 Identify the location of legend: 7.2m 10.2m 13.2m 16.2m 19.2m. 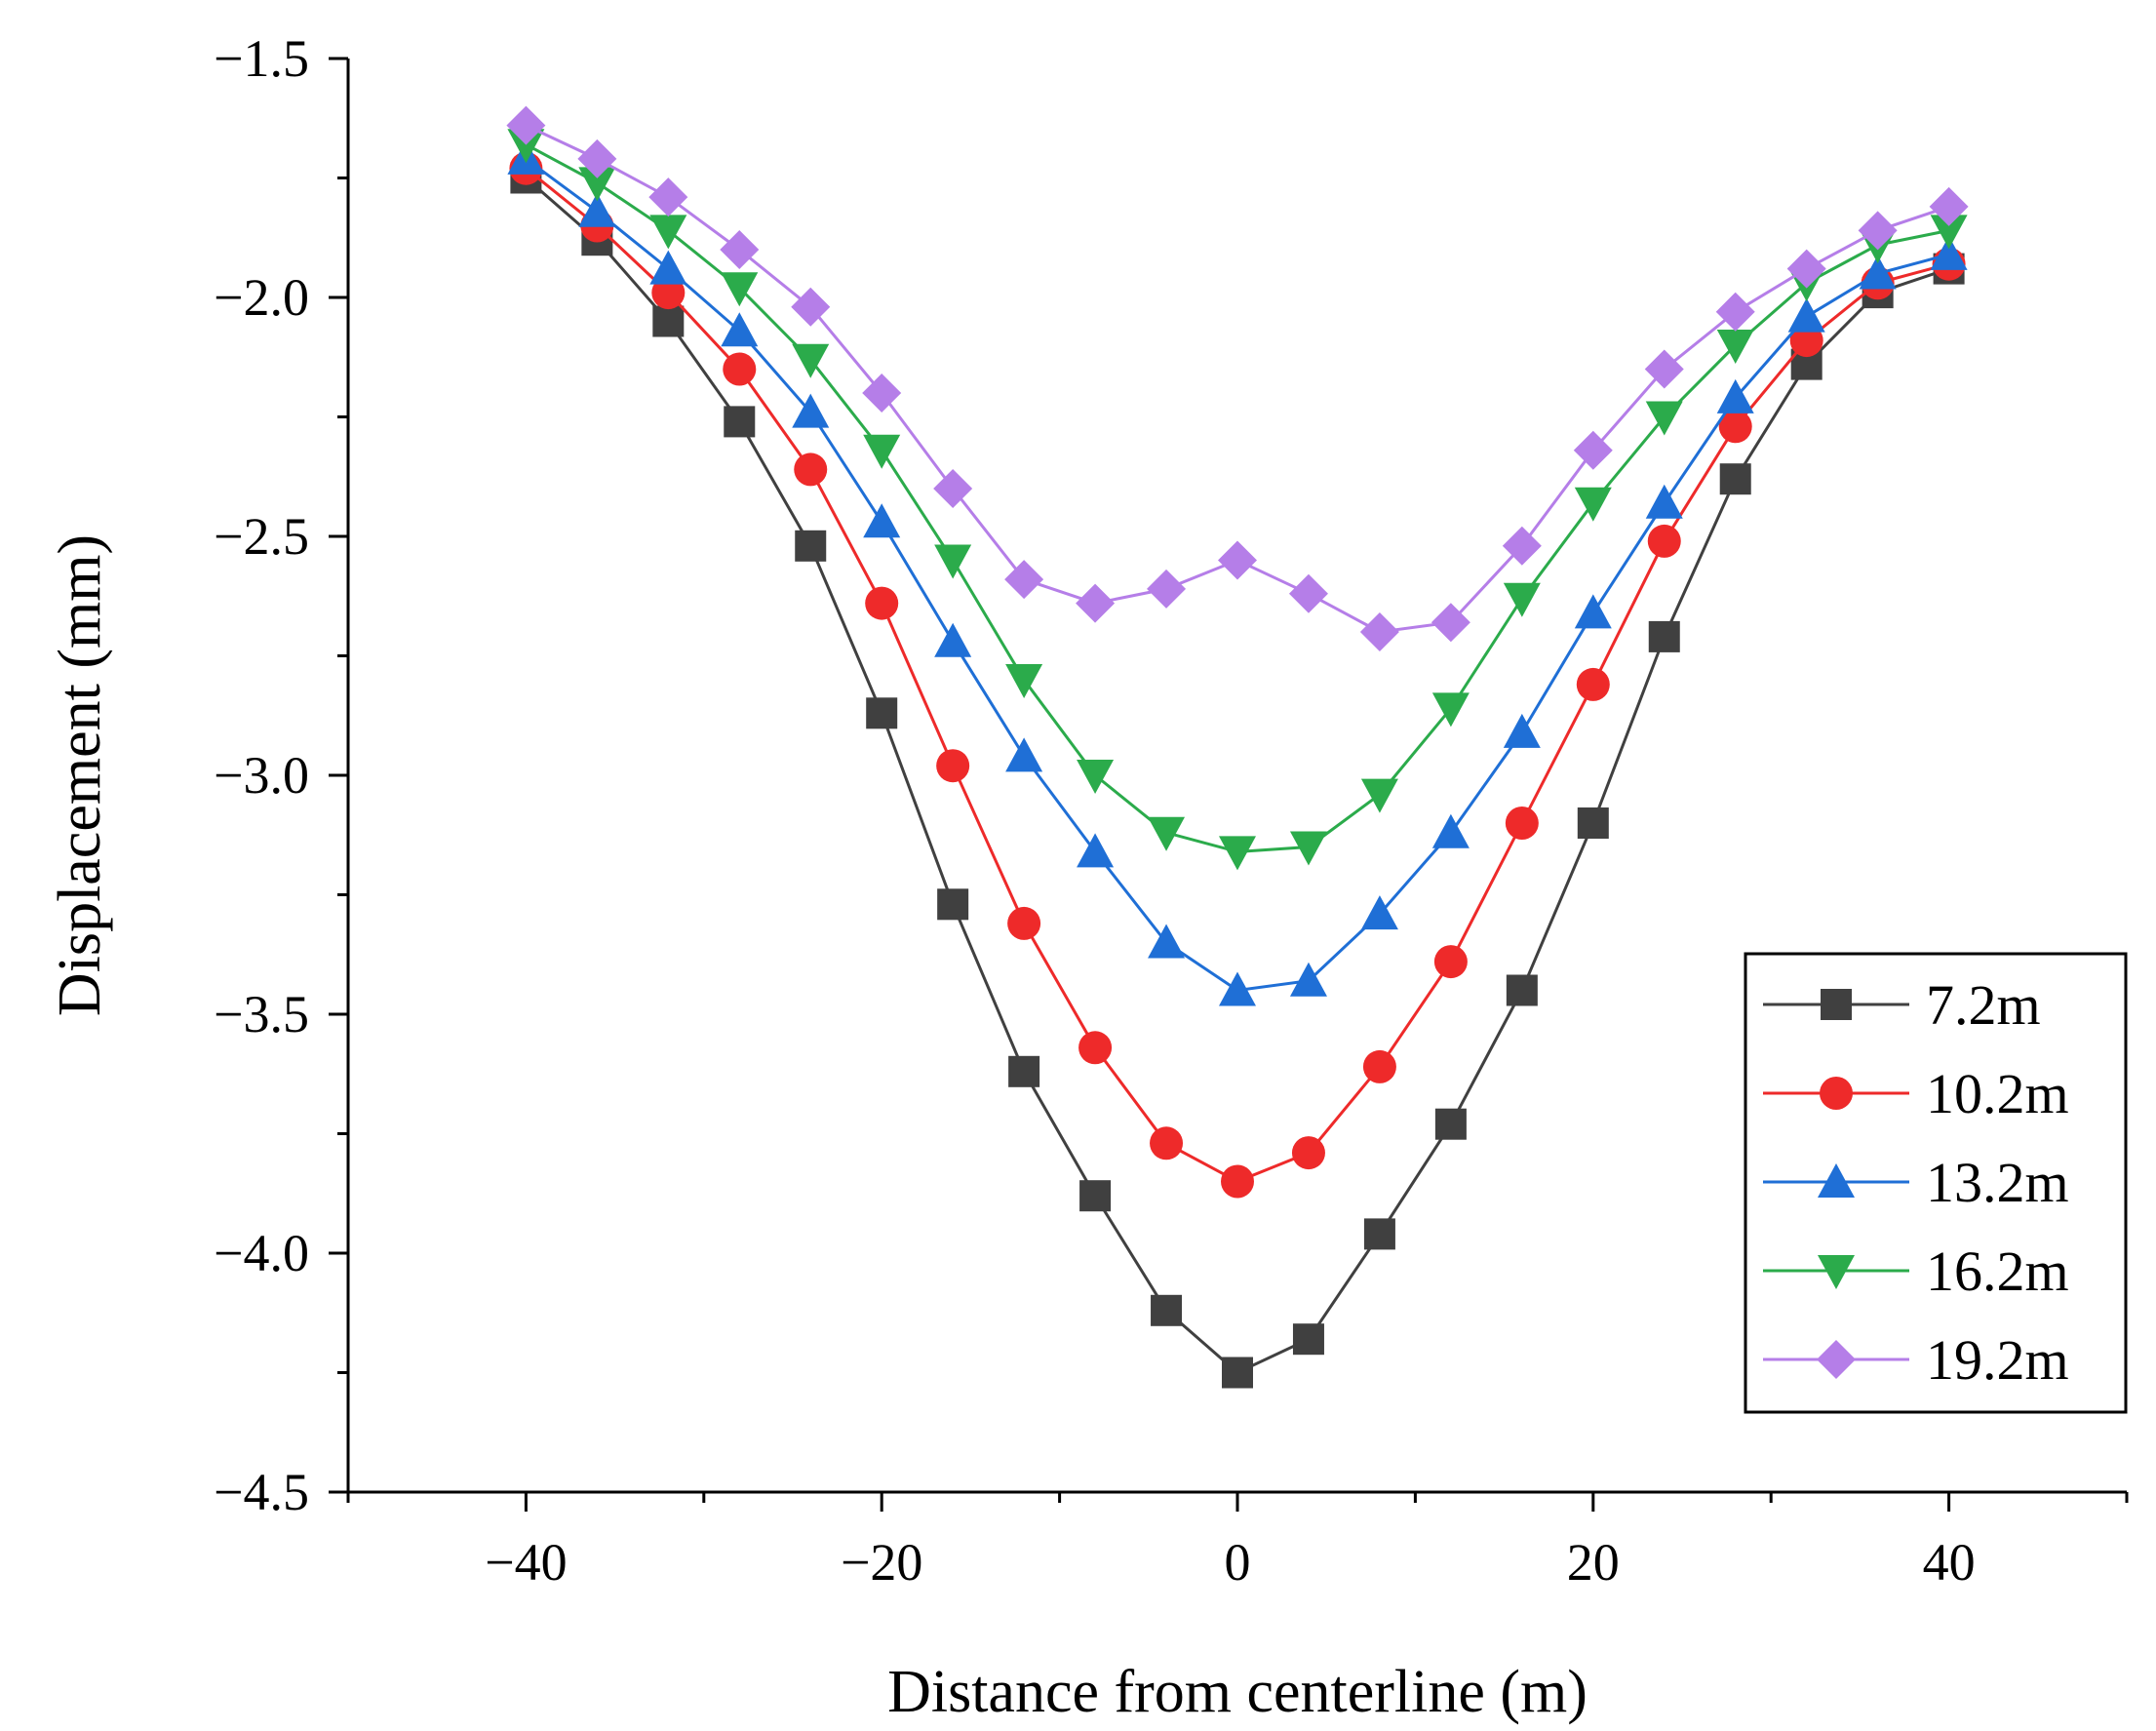
(1936, 1183).